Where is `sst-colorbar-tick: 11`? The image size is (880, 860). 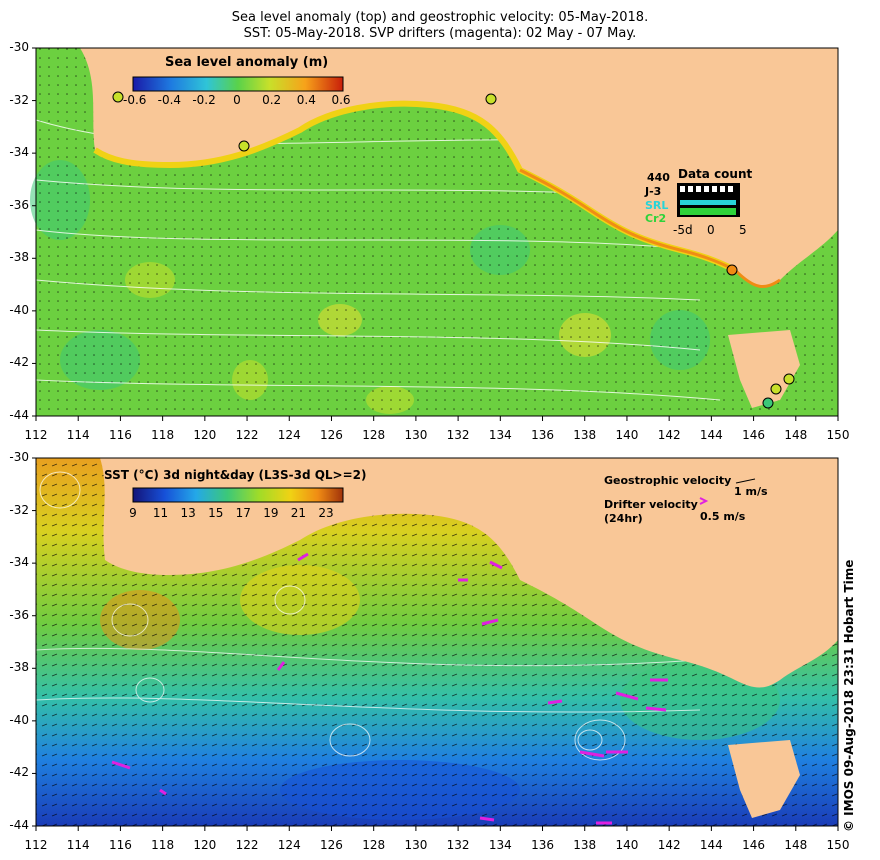
sst-colorbar-tick: 11 is located at coordinates (160, 513).